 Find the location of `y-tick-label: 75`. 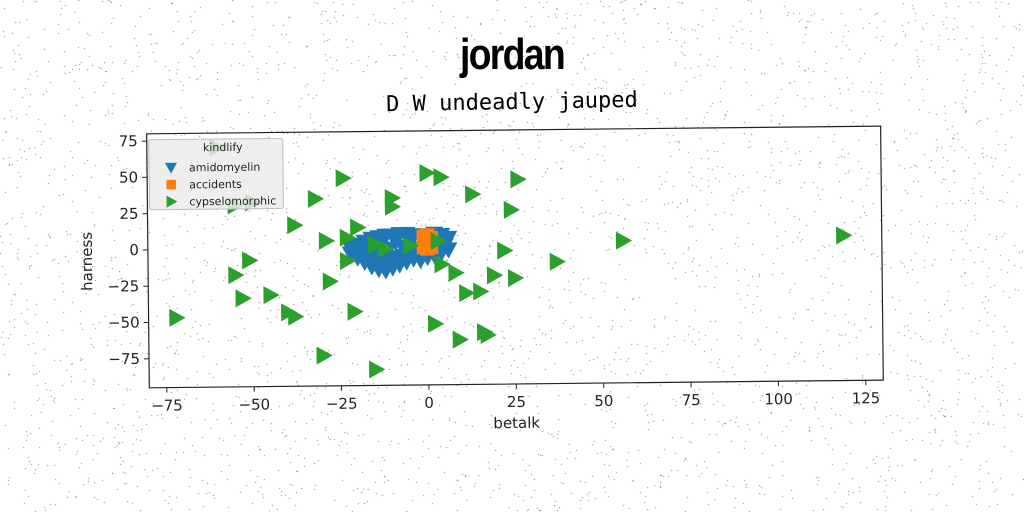

y-tick-label: 75 is located at coordinates (128, 141).